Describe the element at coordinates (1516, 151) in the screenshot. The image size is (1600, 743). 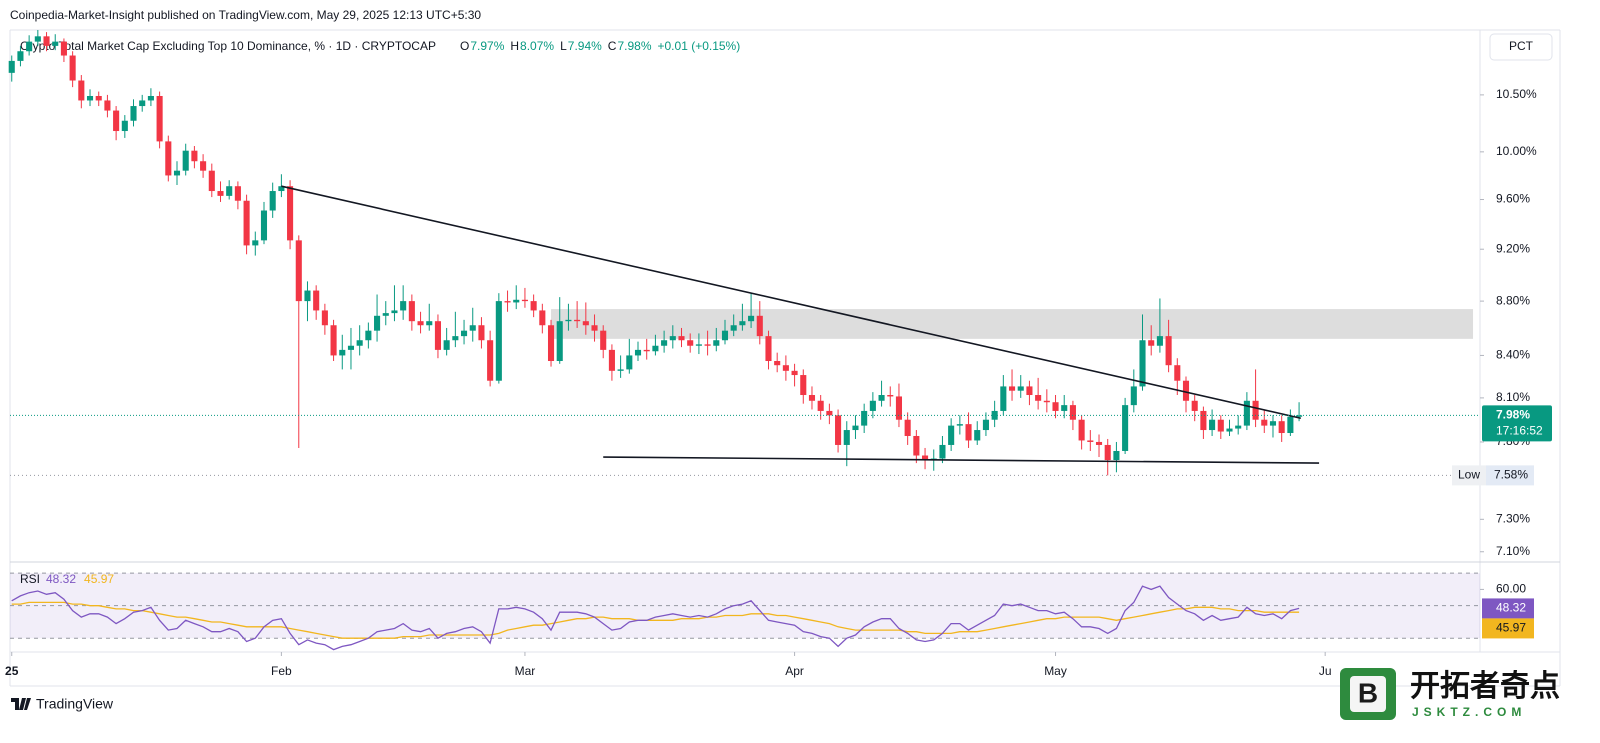
I see `y-tick-label: 10.00%` at that location.